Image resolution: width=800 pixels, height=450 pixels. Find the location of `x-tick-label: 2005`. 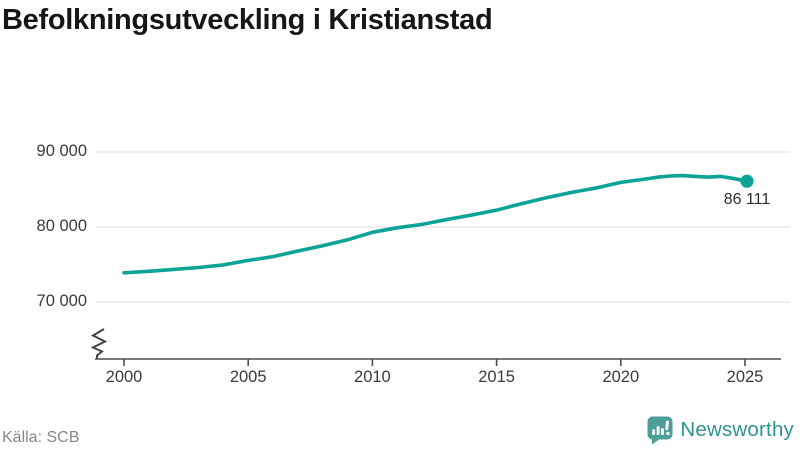

x-tick-label: 2005 is located at coordinates (248, 377).